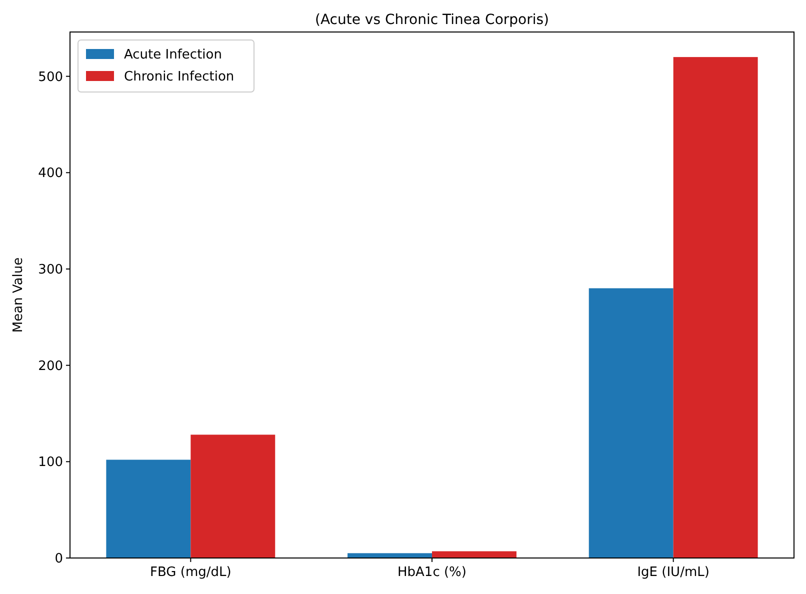 The height and width of the screenshot is (594, 806). I want to click on y-tick-label: 300, so click(50, 270).